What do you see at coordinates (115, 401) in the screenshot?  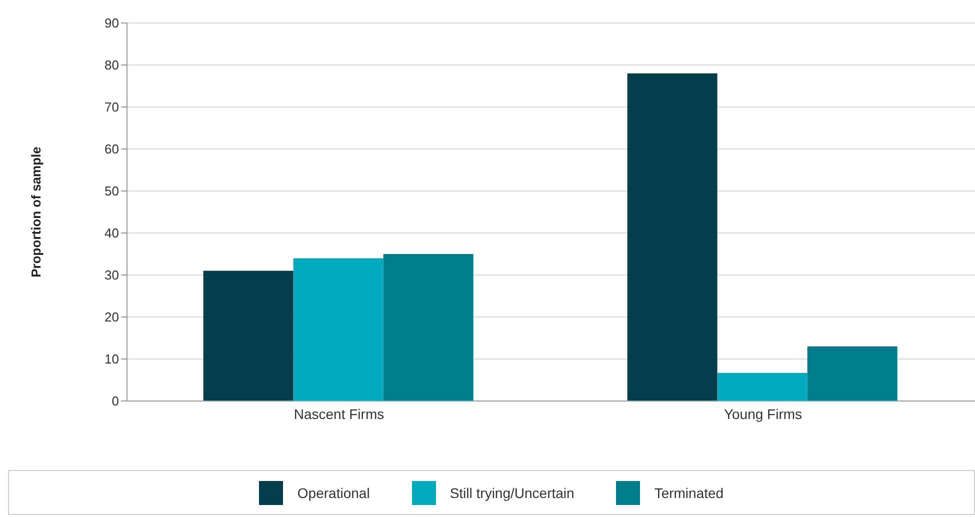 I see `y-tick-label: 0` at bounding box center [115, 401].